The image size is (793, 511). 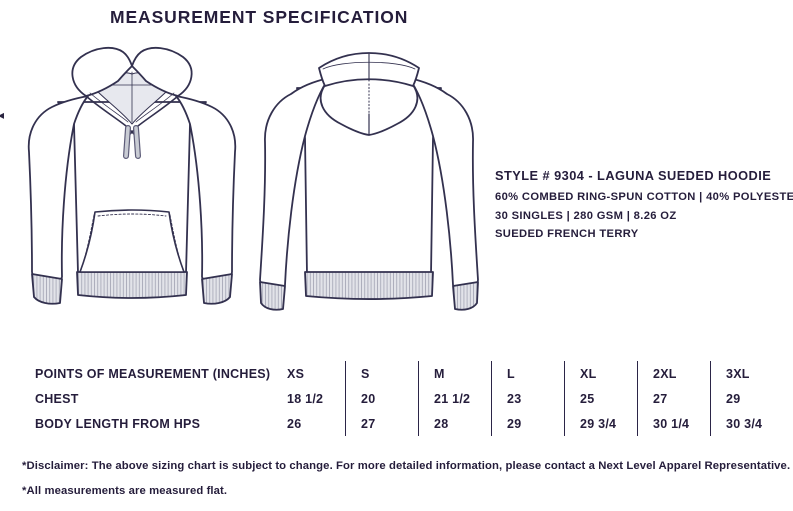 I want to click on body-length-3xl: 30 3/4, so click(x=746, y=423).